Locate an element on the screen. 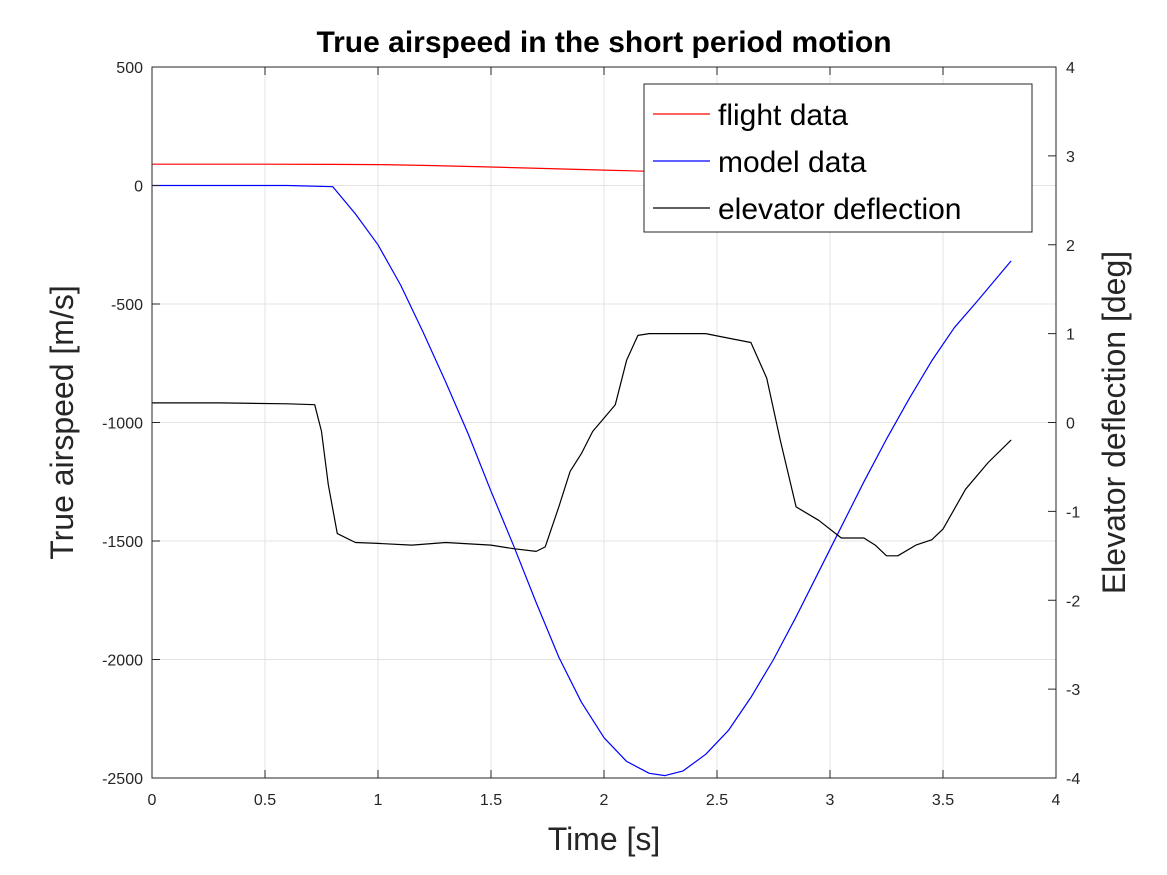 Image resolution: width=1167 pixels, height=875 pixels. y2-tick-label: 2 is located at coordinates (1070, 246).